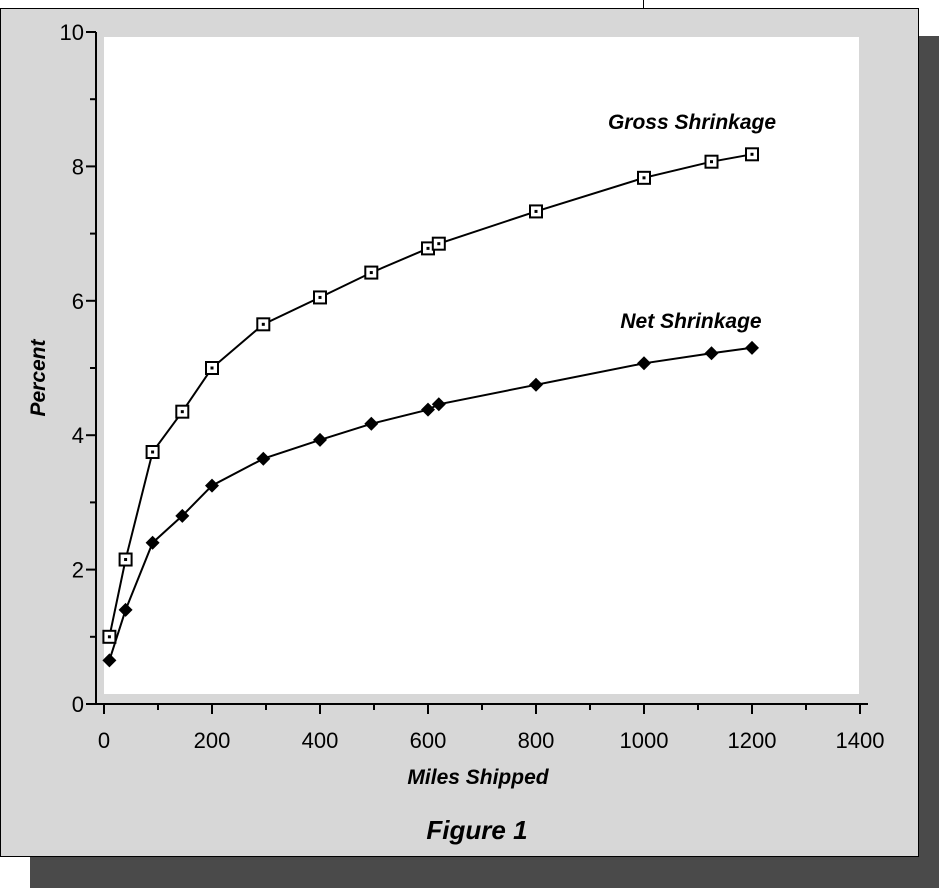  I want to click on y-axis-title: Percent, so click(38, 377).